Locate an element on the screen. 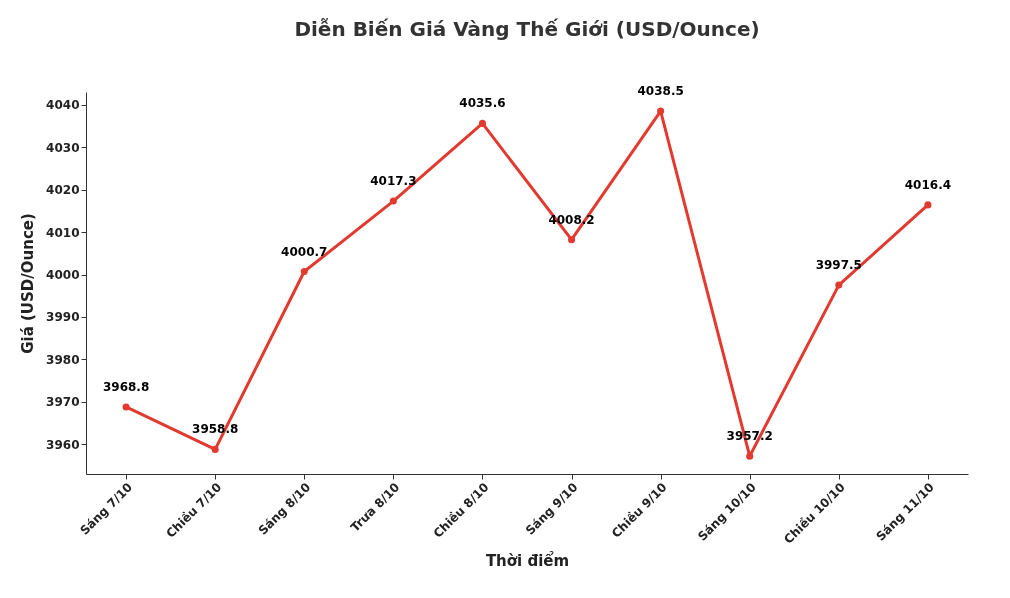 The width and height of the screenshot is (1010, 598). data-label: 4038.5 is located at coordinates (660, 91).